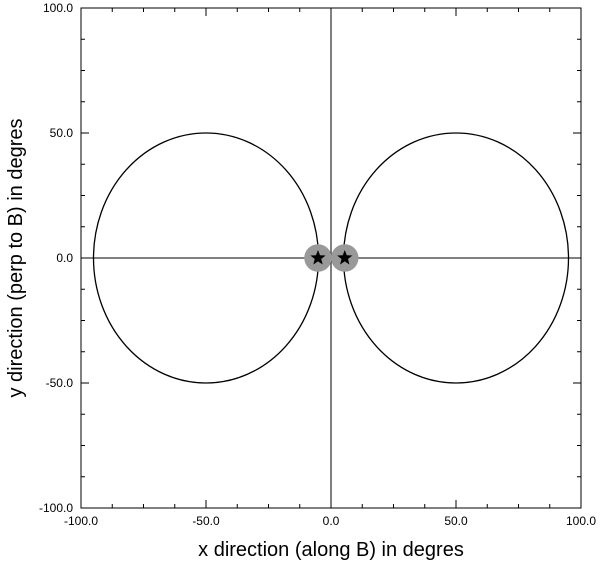  I want to click on y-tick-label: 50.0, so click(62, 133).